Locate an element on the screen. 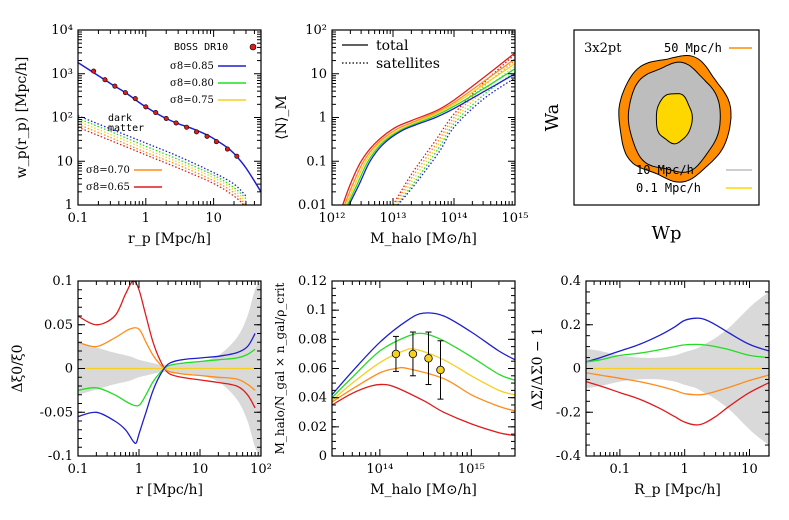 This screenshot has height=520, width=789. ngal-ytick-label: 0.02 is located at coordinates (312, 427).